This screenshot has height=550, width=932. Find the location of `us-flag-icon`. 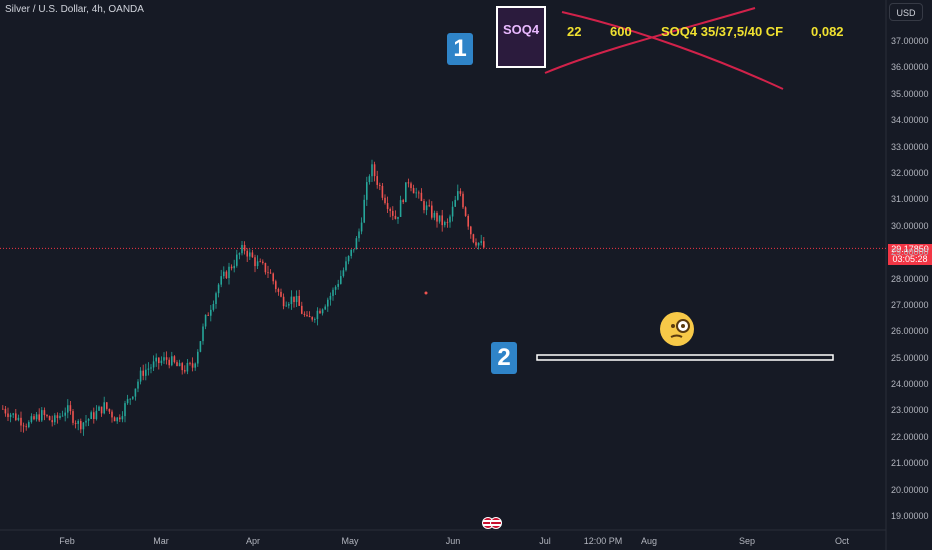

us-flag-icon is located at coordinates (496, 523).